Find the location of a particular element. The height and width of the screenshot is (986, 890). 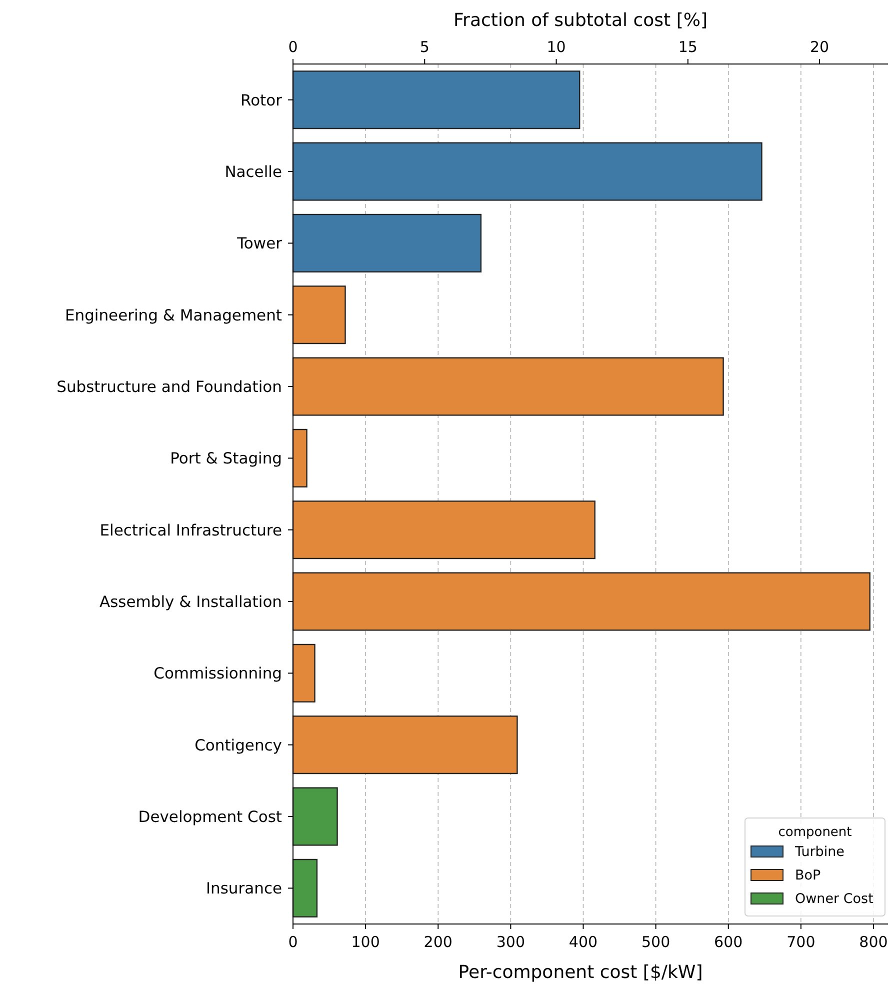

x-tick-label: 100 is located at coordinates (365, 942).